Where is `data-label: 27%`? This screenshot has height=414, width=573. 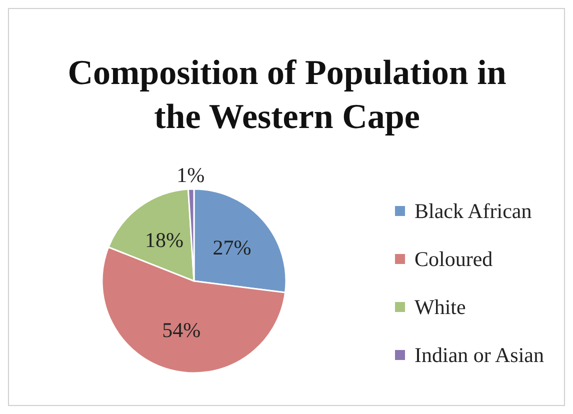
data-label: 27% is located at coordinates (232, 248).